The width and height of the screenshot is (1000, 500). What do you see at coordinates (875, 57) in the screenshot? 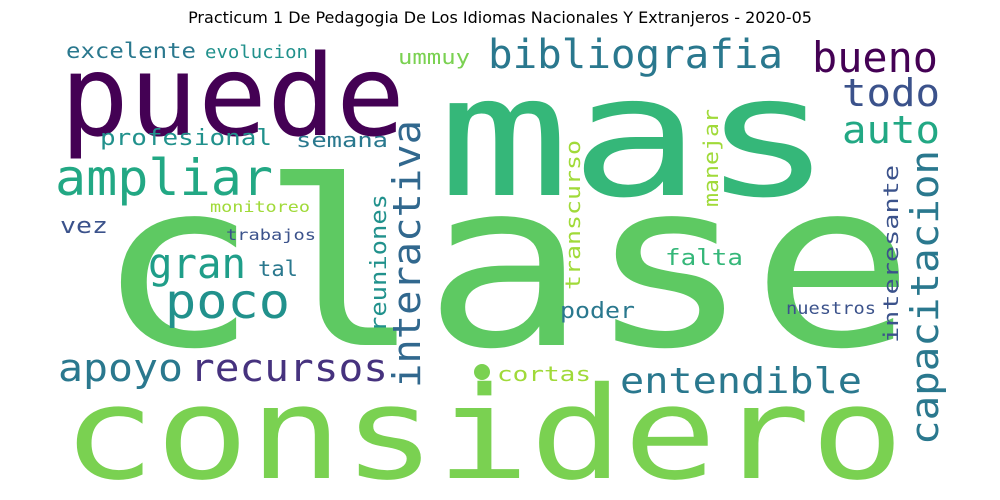
I see `word-bueno: bueno` at bounding box center [875, 57].